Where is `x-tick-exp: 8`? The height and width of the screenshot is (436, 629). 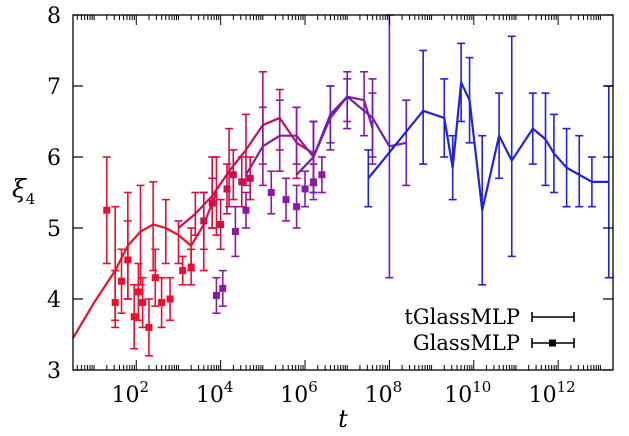 x-tick-exp: 8 is located at coordinates (398, 387).